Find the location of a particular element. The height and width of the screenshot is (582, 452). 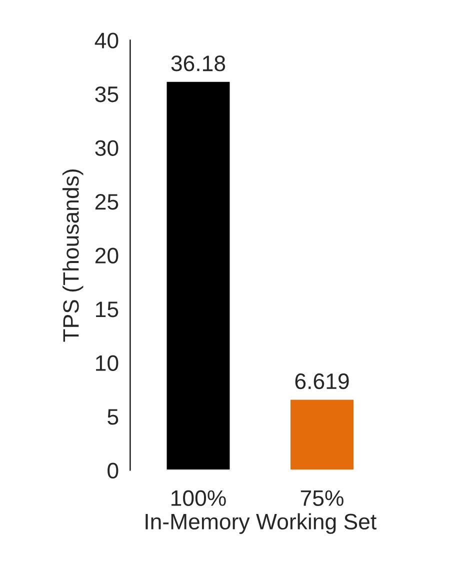

y-tick-label: 15 is located at coordinates (107, 310).